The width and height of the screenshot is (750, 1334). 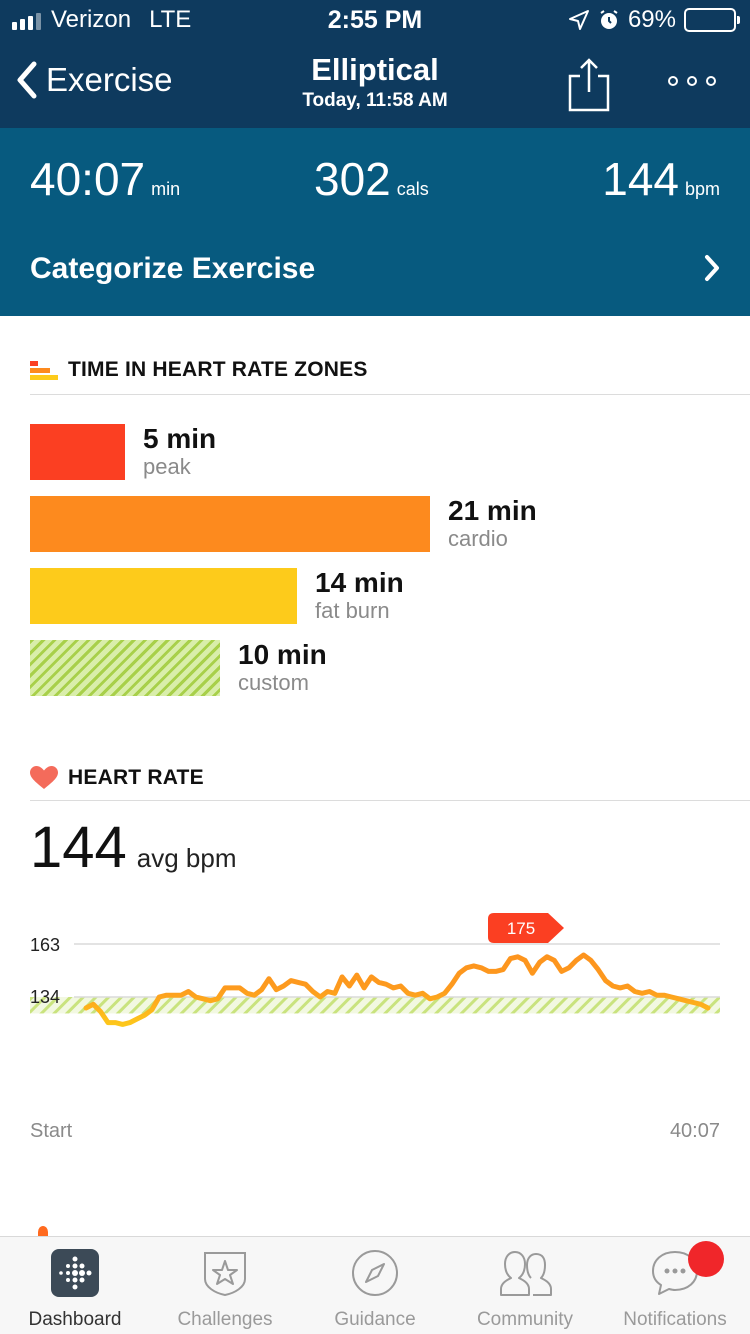 I want to click on heart-rate-stat: 144 bpm, so click(x=661, y=179).